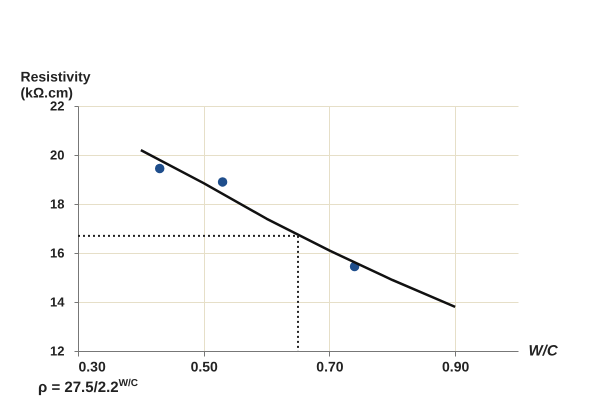 The image size is (603, 418). Describe the element at coordinates (330, 366) in the screenshot. I see `x-tick-label: 0.70` at that location.